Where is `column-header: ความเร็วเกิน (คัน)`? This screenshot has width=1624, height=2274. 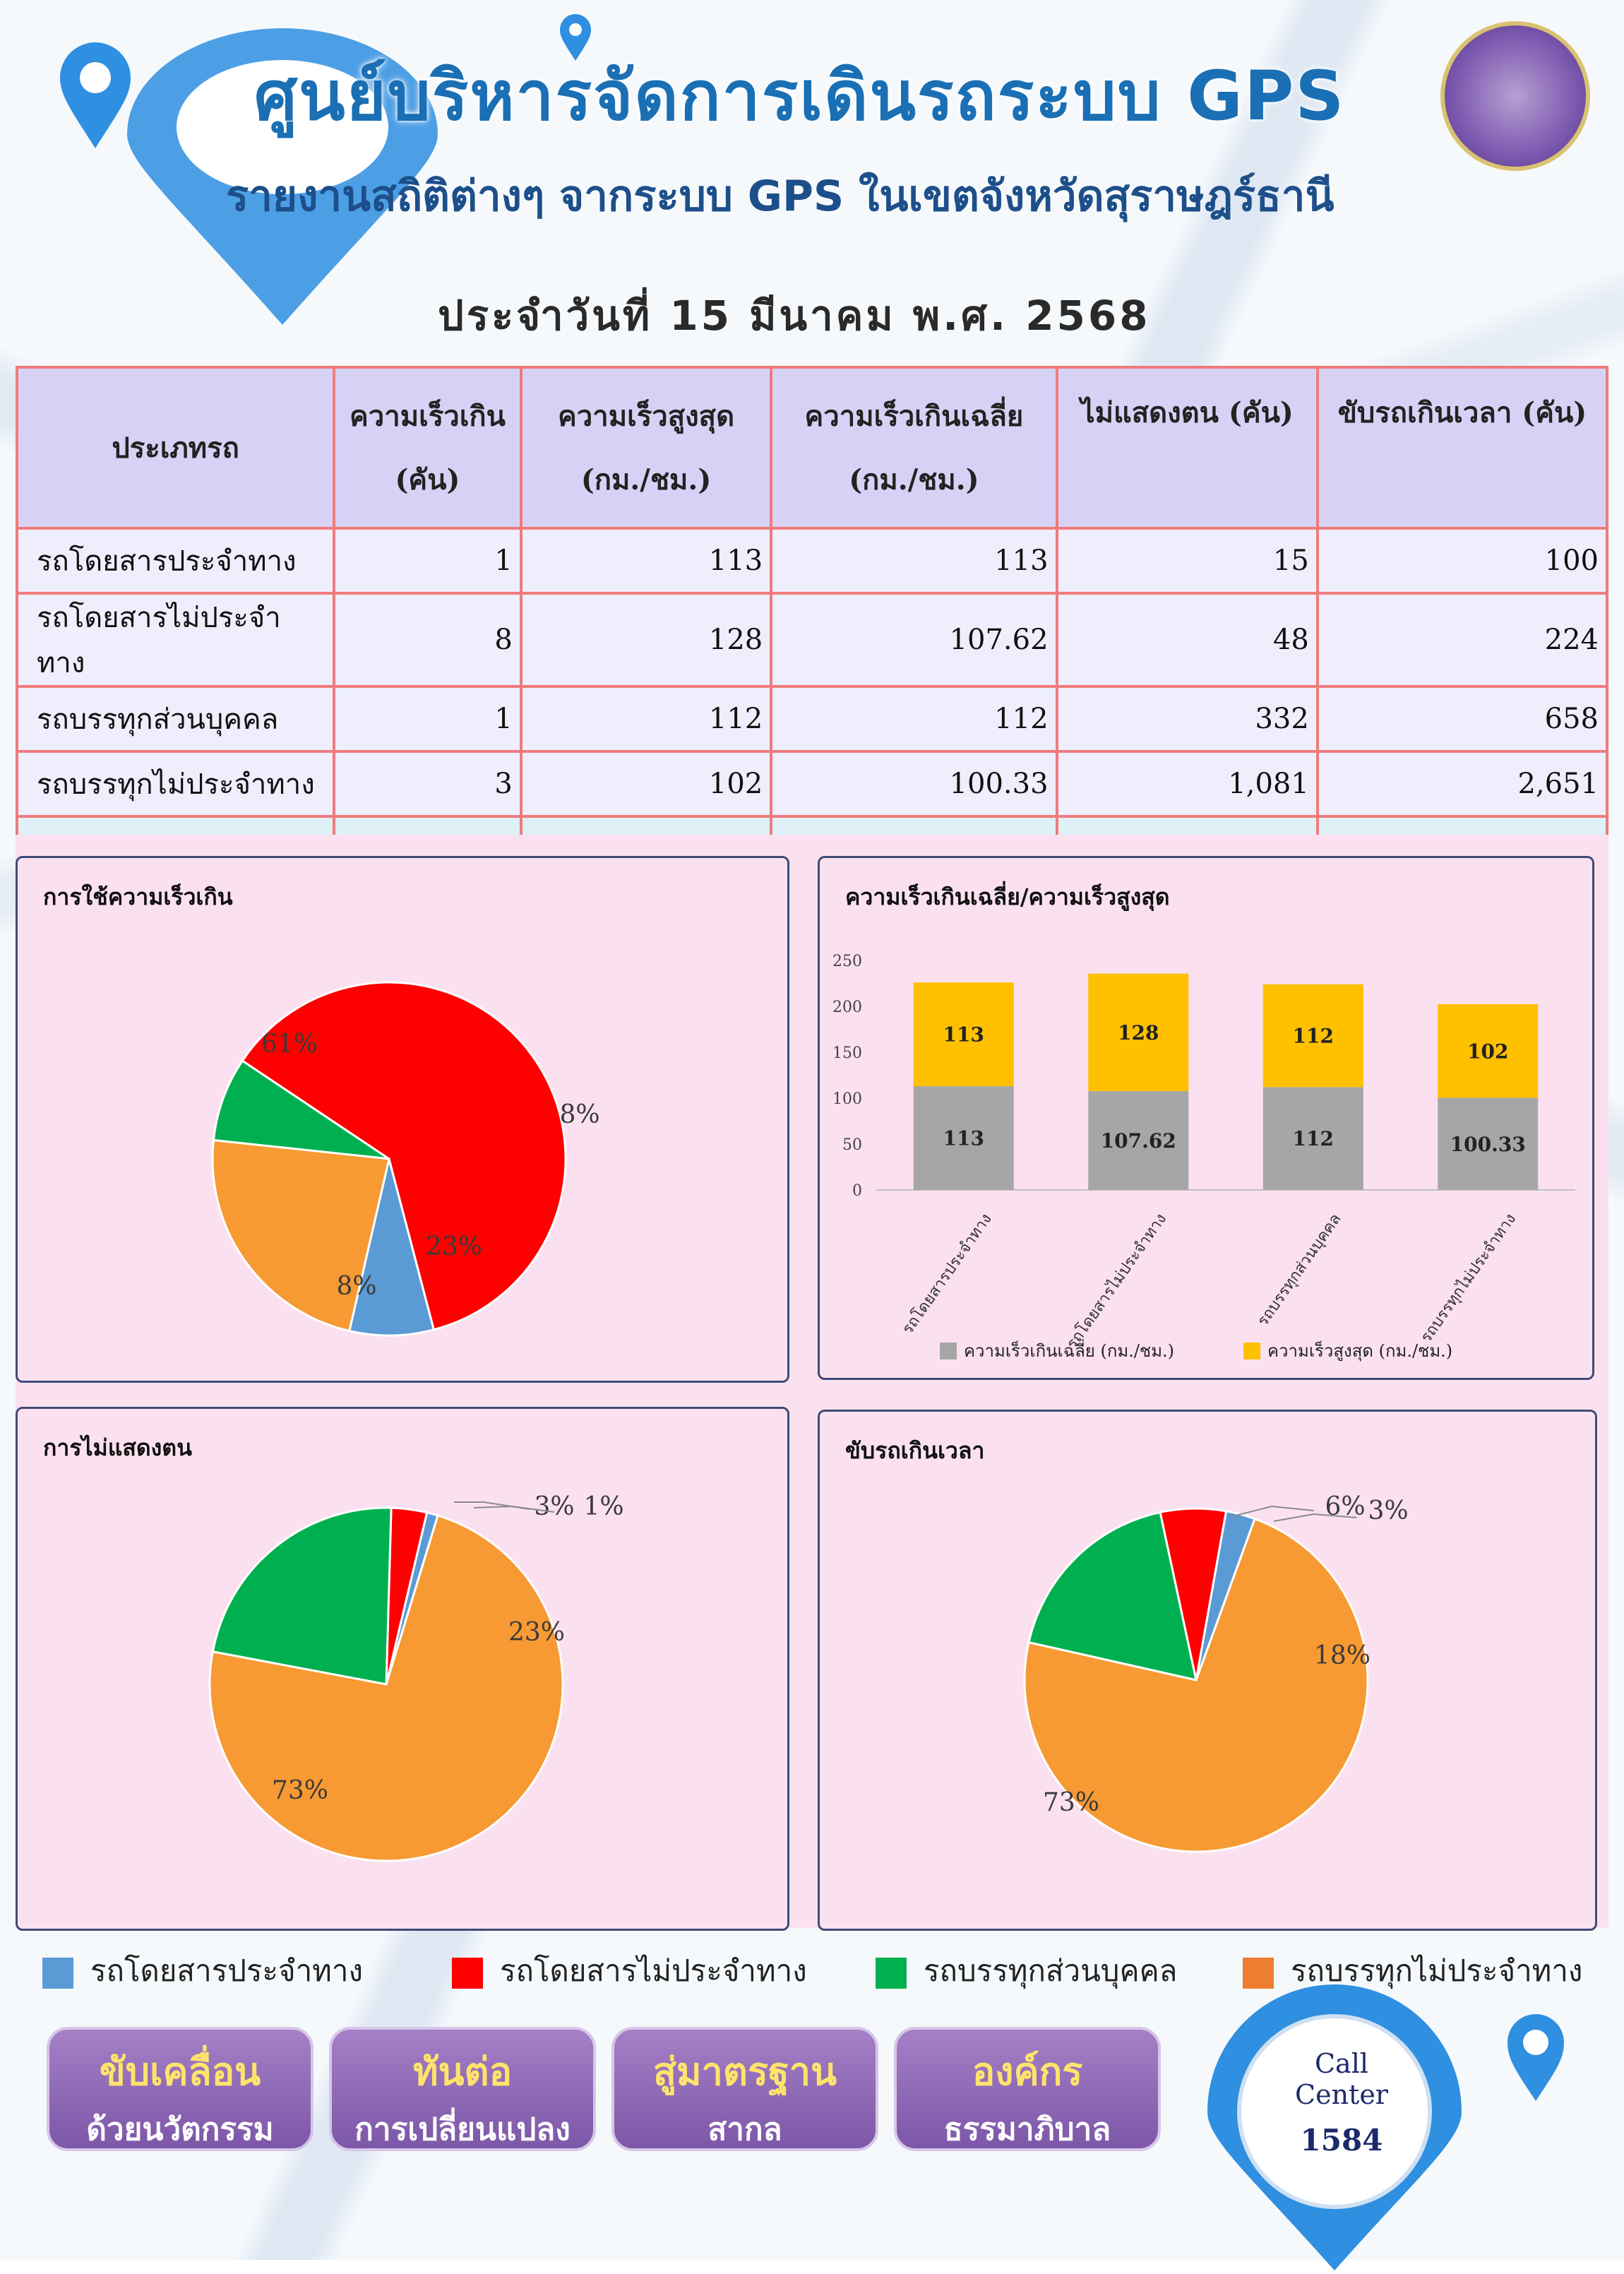
column-header: ความเร็วเกิน (คัน) is located at coordinates (428, 448).